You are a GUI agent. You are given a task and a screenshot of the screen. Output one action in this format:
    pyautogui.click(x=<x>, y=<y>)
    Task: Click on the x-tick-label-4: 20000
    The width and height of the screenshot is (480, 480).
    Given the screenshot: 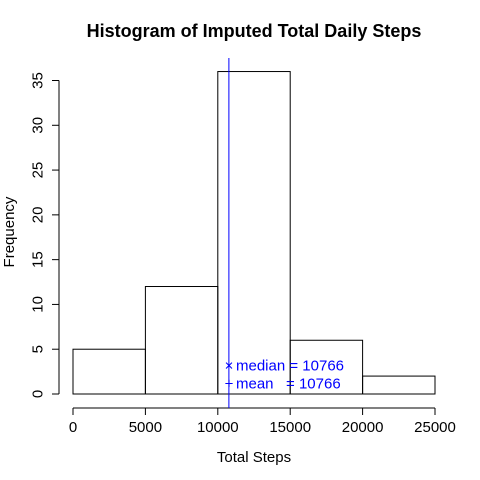 What is the action you would take?
    pyautogui.click(x=363, y=427)
    